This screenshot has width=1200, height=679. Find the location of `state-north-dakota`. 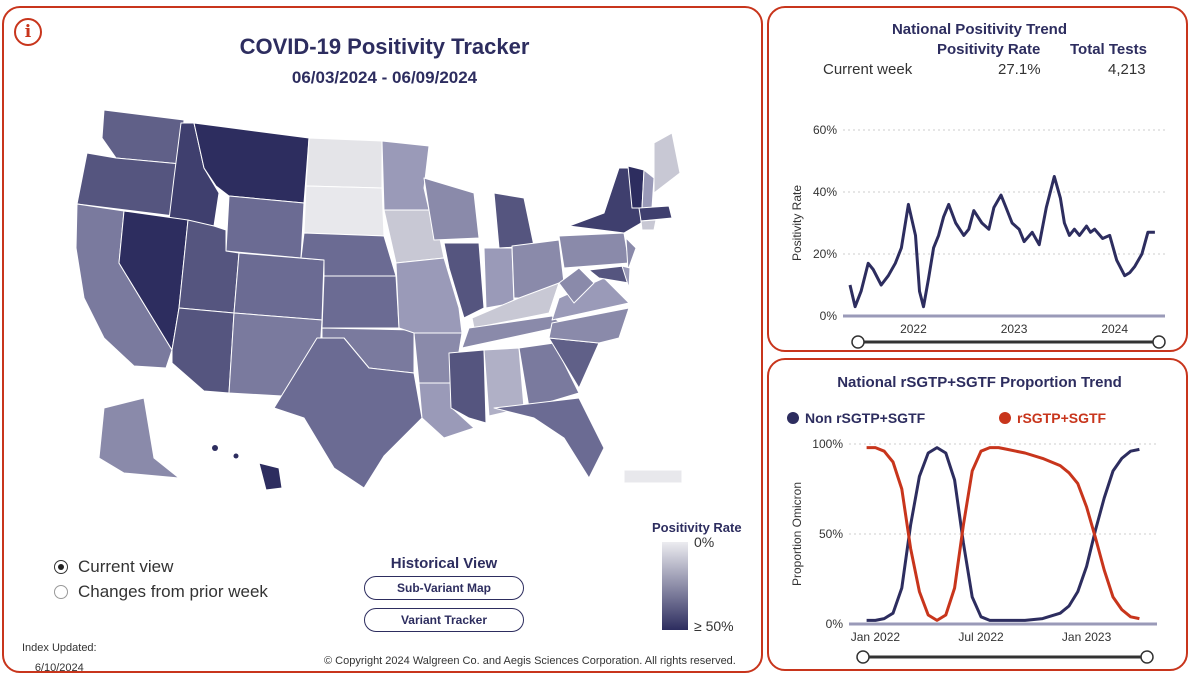

state-north-dakota is located at coordinates (344, 163).